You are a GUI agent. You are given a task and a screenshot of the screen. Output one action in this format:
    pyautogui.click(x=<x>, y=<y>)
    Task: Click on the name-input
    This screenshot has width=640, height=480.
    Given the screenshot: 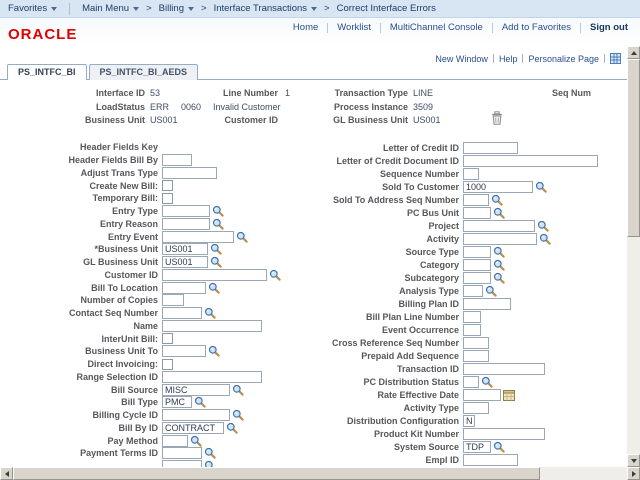 What is the action you would take?
    pyautogui.click(x=212, y=325)
    